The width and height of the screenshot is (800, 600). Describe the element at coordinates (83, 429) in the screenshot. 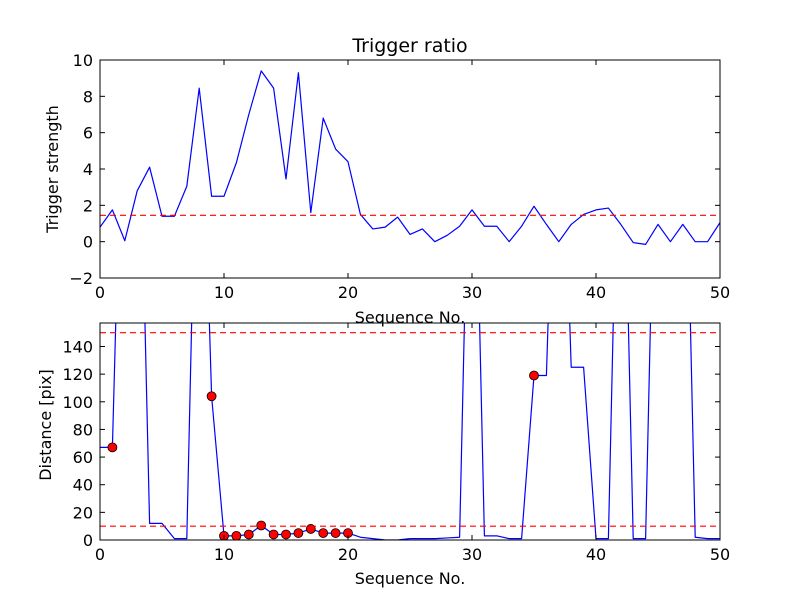

I see `y-tick-label: 80` at that location.